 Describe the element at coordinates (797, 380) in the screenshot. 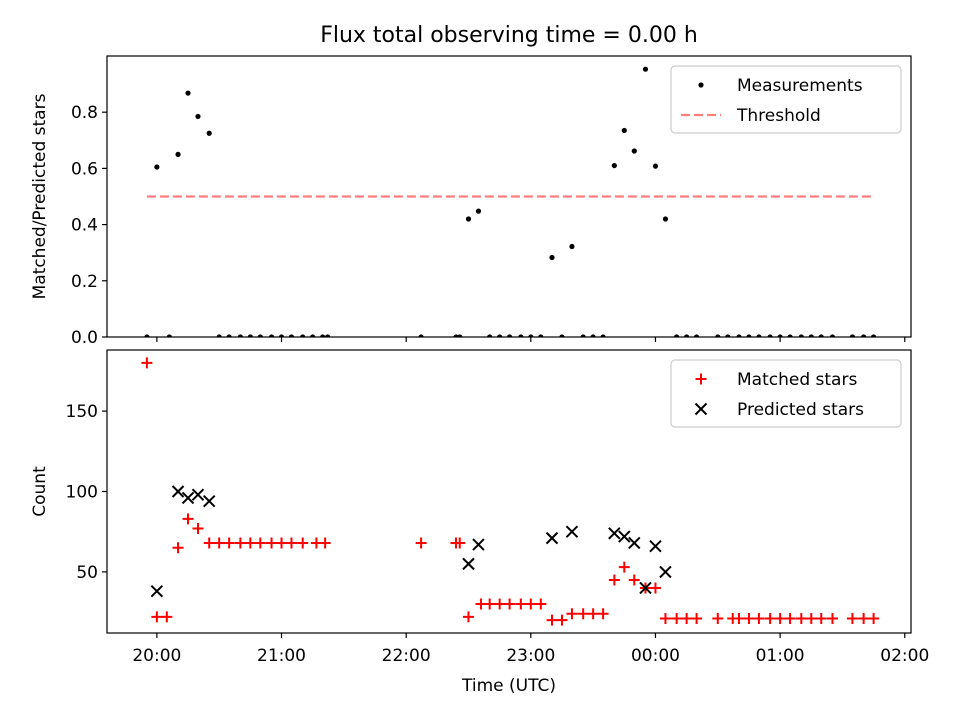

I see `legend-label: Matched stars` at that location.